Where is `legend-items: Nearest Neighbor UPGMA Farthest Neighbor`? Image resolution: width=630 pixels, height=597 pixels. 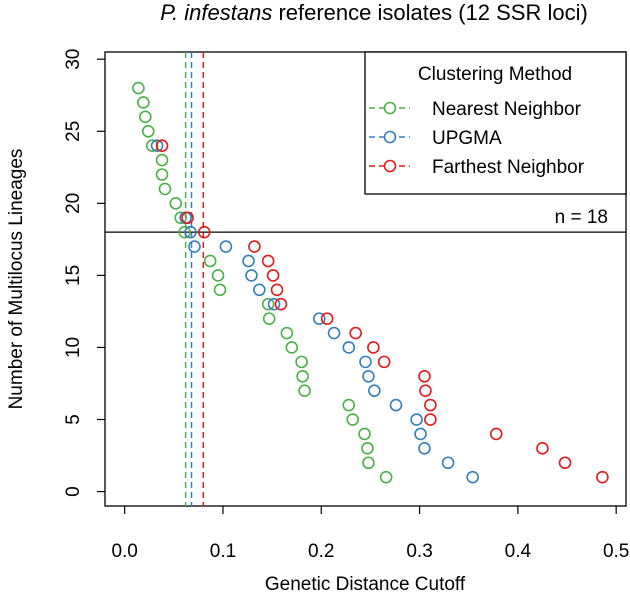
legend-items: Nearest Neighbor UPGMA Farthest Neighbor is located at coordinates (477, 138).